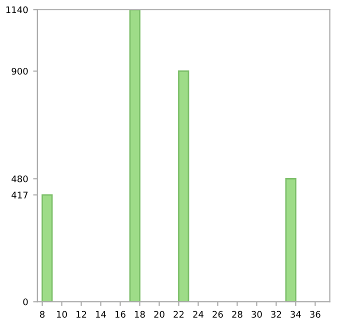  Describe the element at coordinates (20, 71) in the screenshot. I see `y-tick-label: 900` at that location.